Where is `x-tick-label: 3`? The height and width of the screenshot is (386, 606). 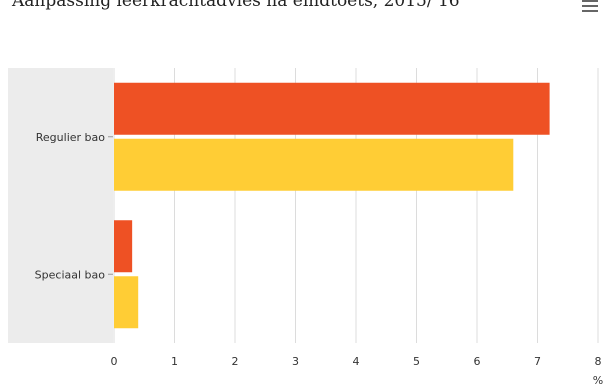
x-tick-label: 3 is located at coordinates (295, 361).